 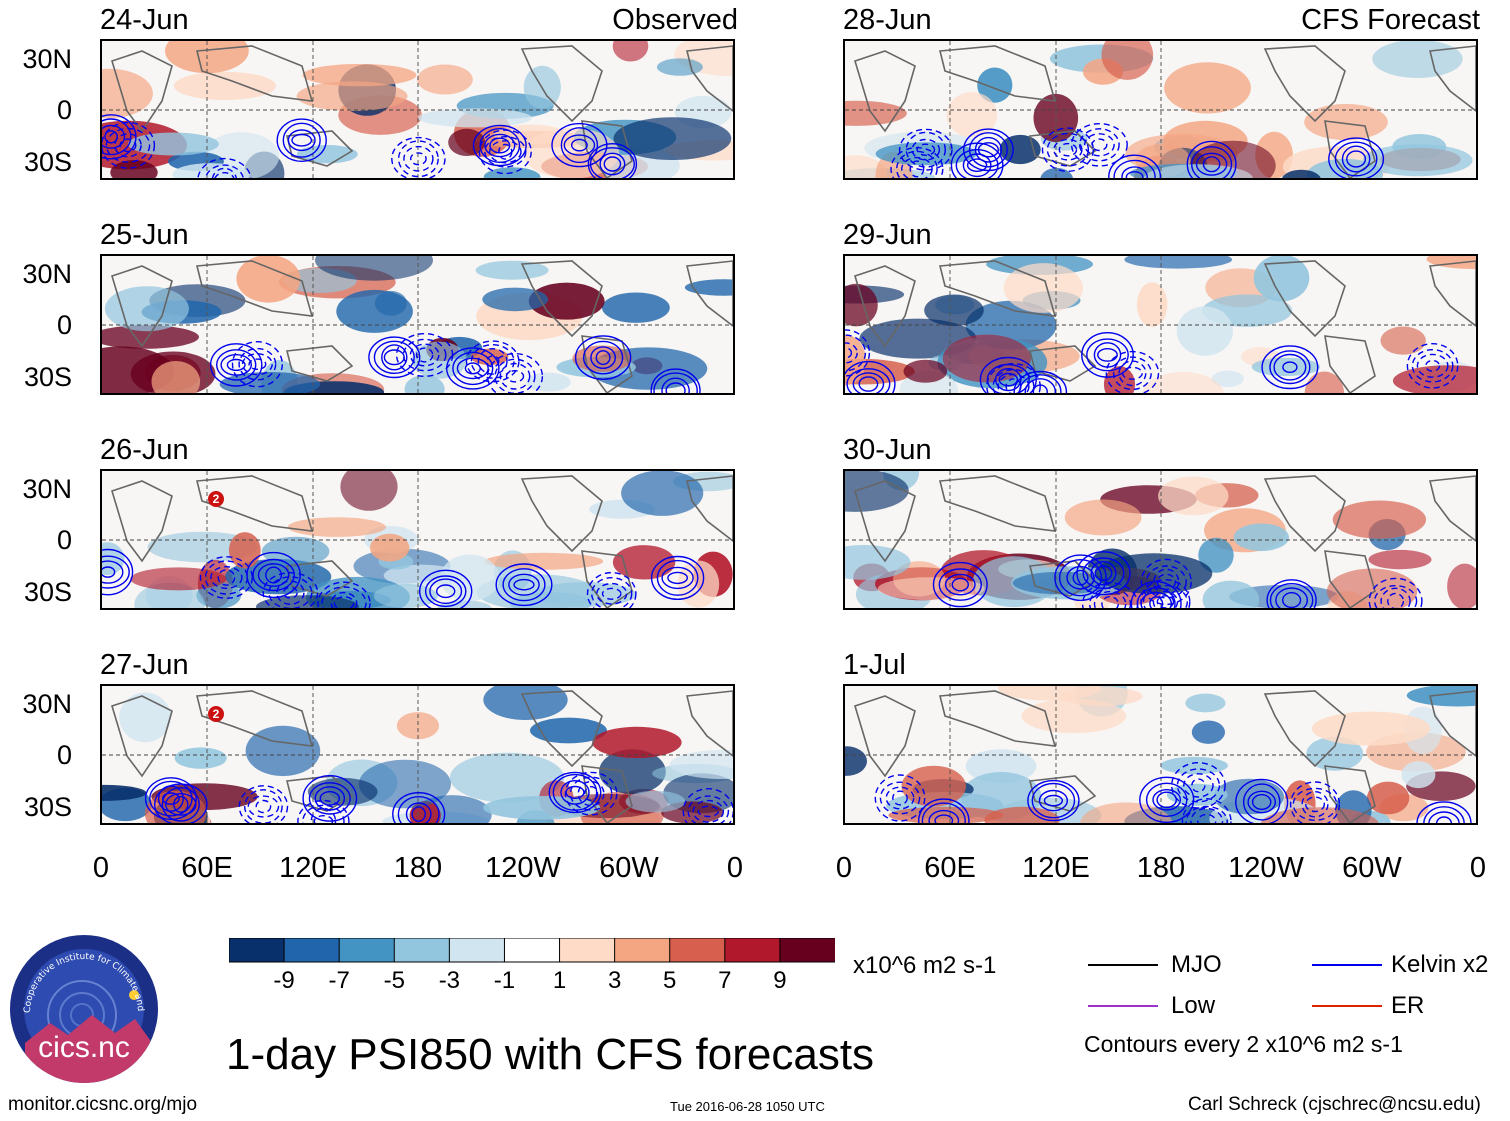 I want to click on map-panel-forecast-28-jun, so click(x=1160, y=109).